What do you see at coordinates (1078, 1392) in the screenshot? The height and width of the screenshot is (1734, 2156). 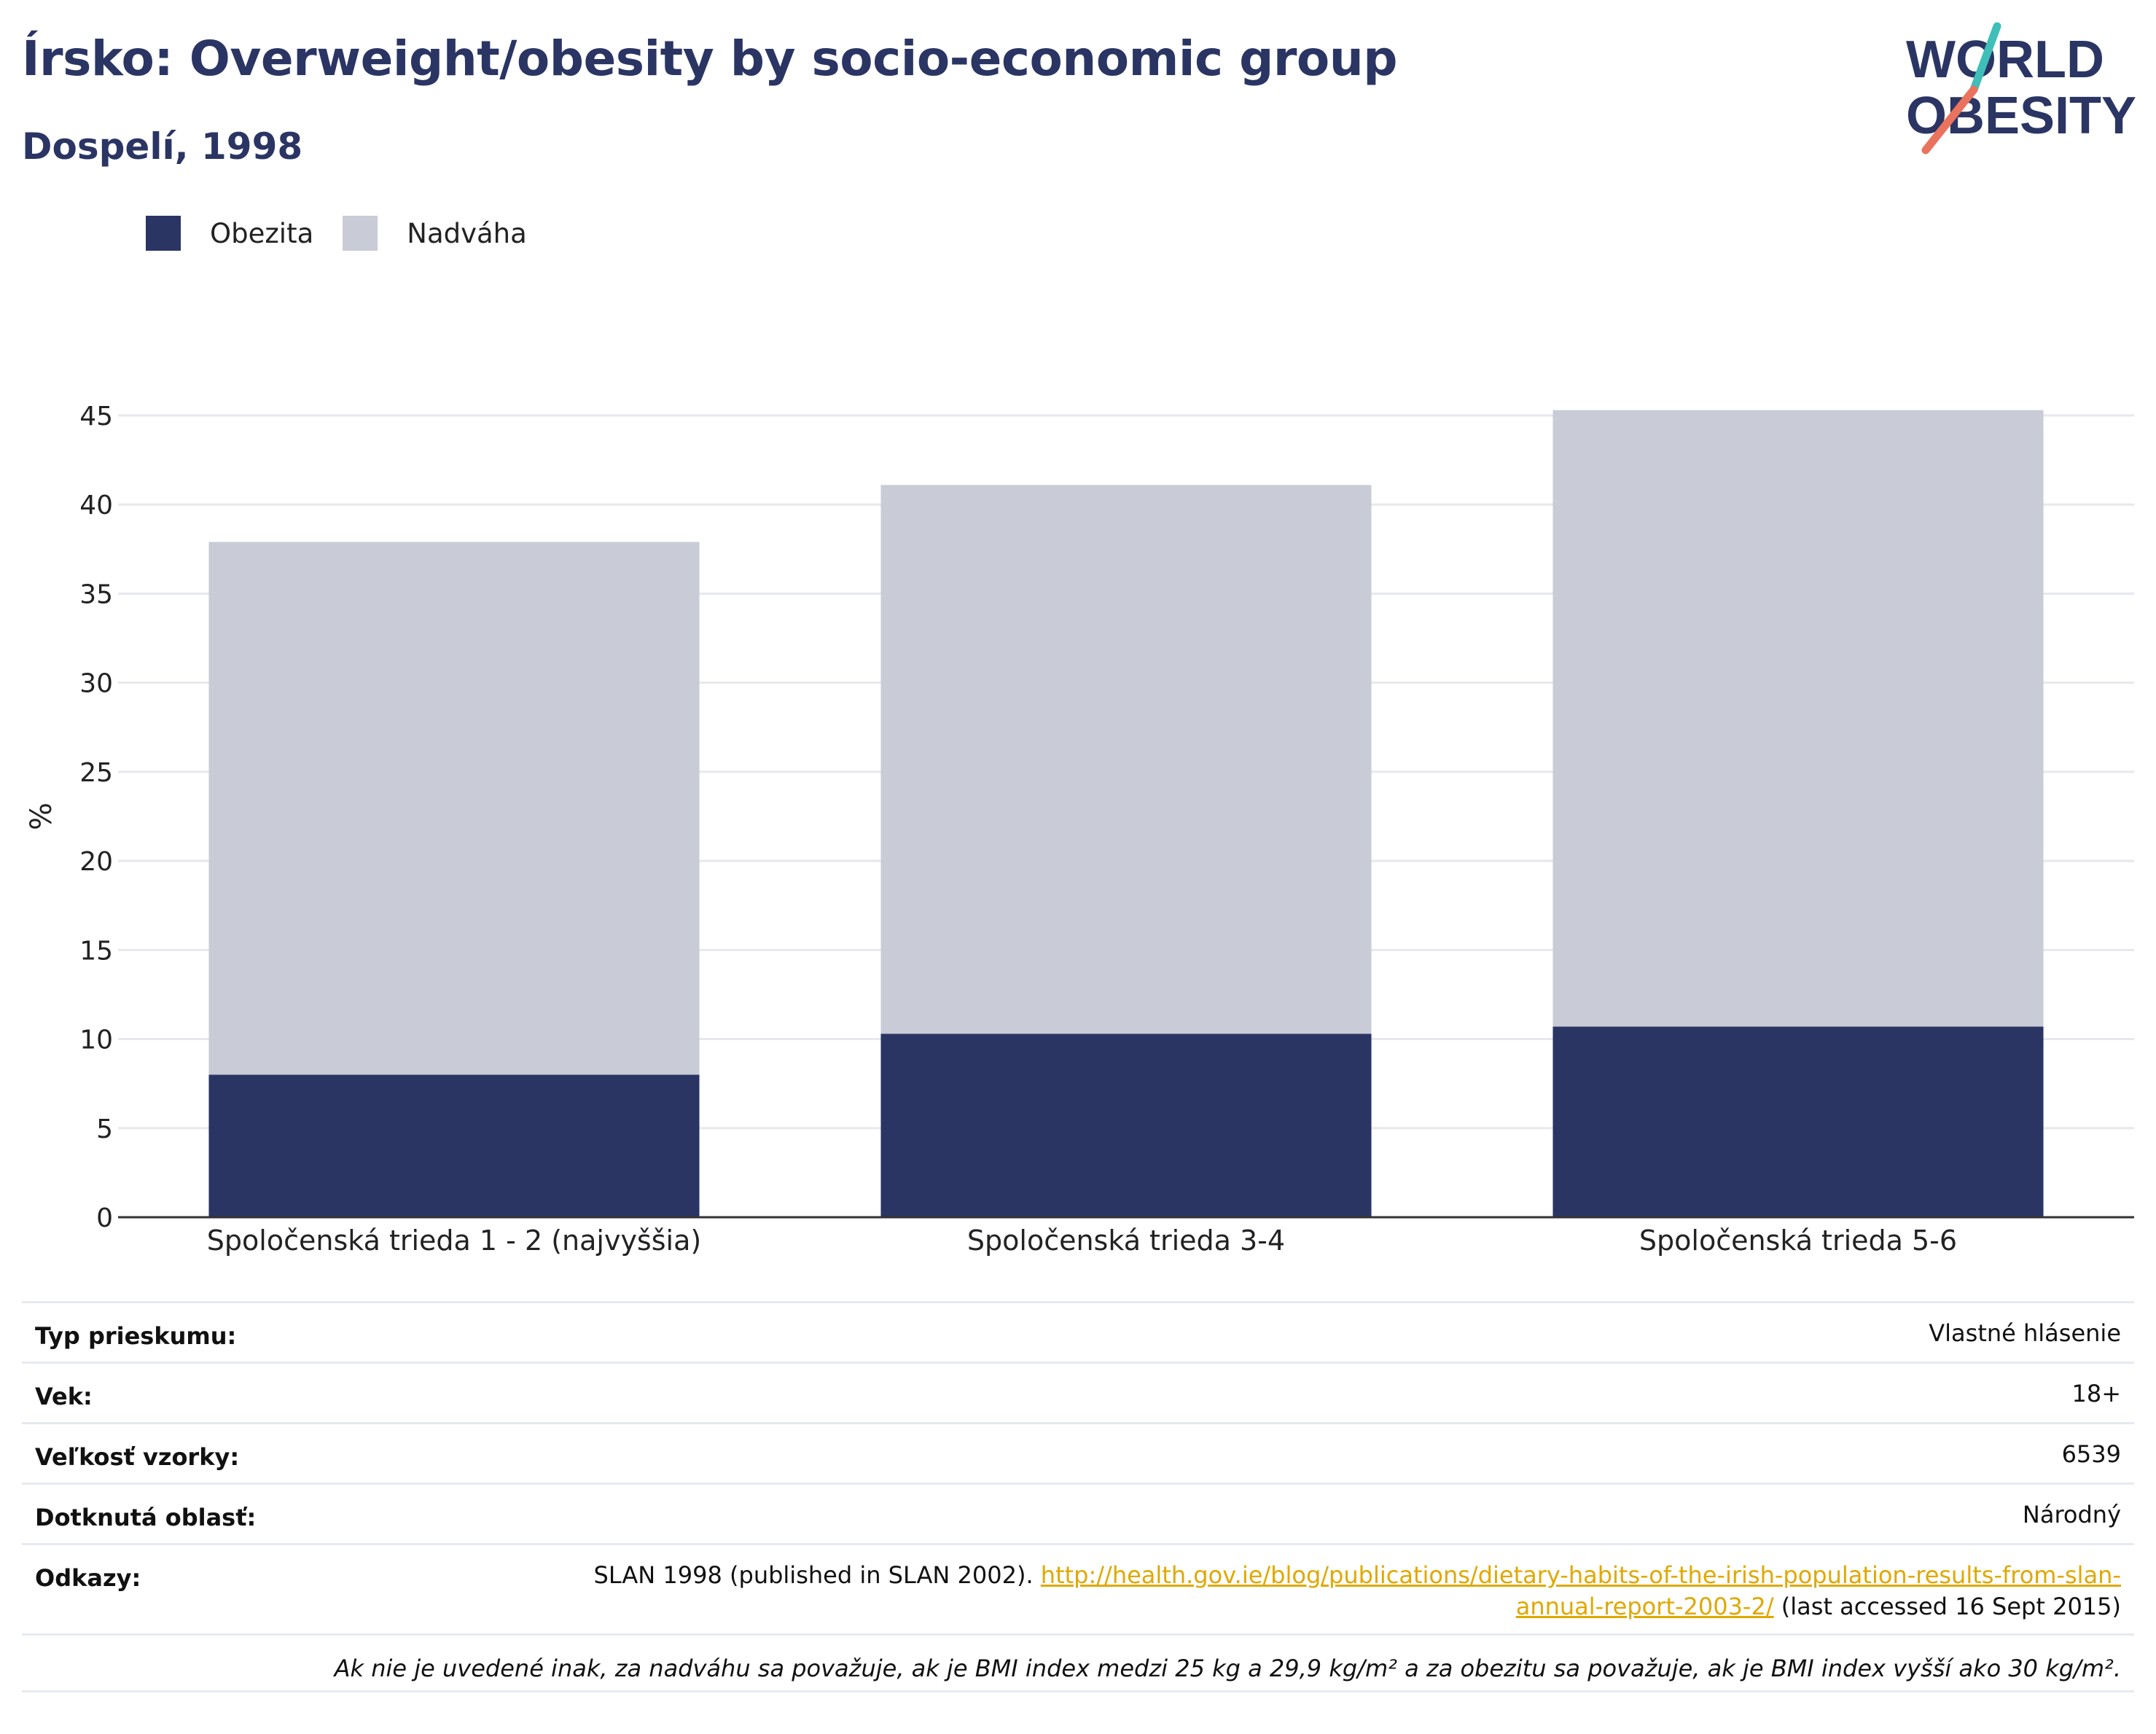 I see `info-row-age: Vek: 18+` at bounding box center [1078, 1392].